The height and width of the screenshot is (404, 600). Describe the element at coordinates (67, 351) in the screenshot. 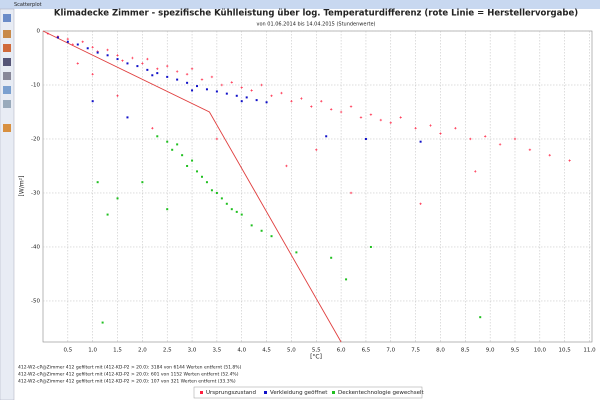

I see `x-tick-label: 0,5` at that location.